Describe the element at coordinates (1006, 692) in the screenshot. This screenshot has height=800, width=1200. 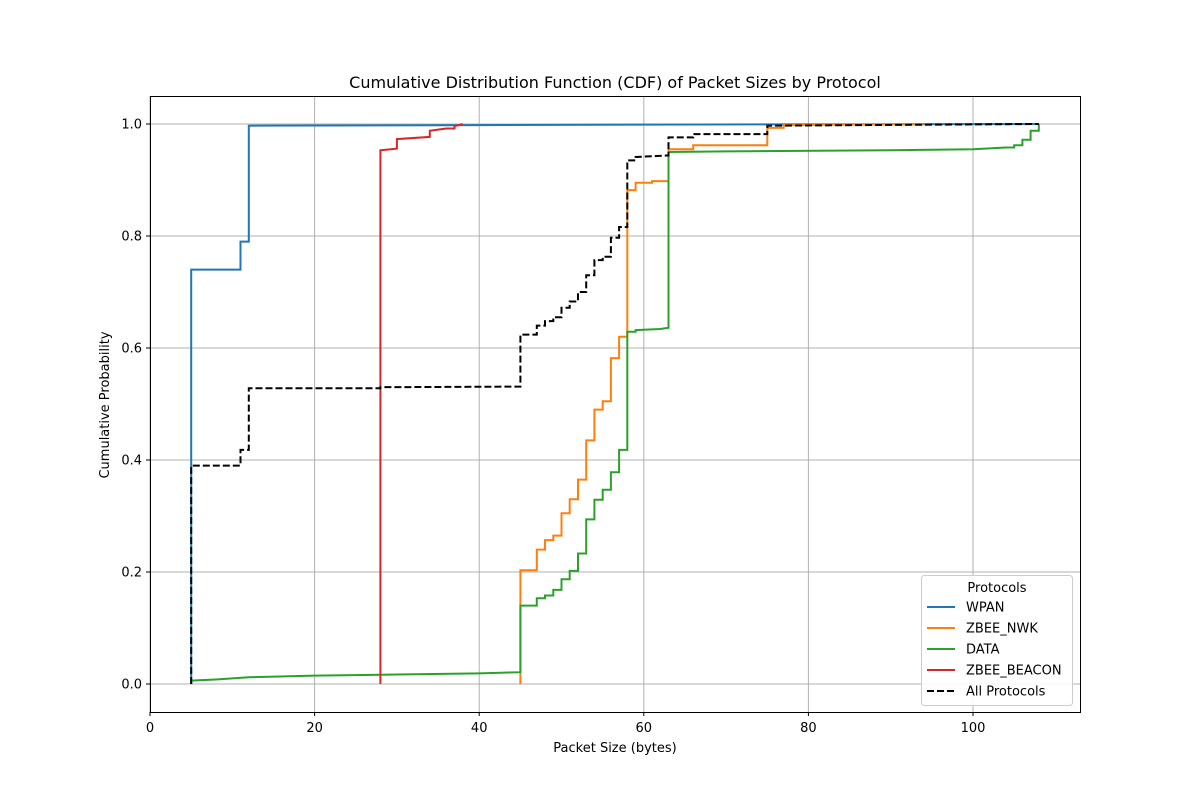
I see `legend-label-all-protocols: All Protocols` at that location.